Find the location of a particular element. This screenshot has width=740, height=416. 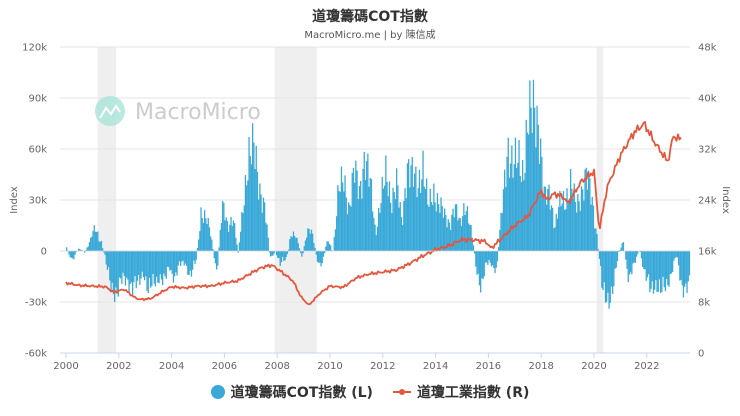

chart-title: 道瓊籌碼COT指數 is located at coordinates (370, 17).